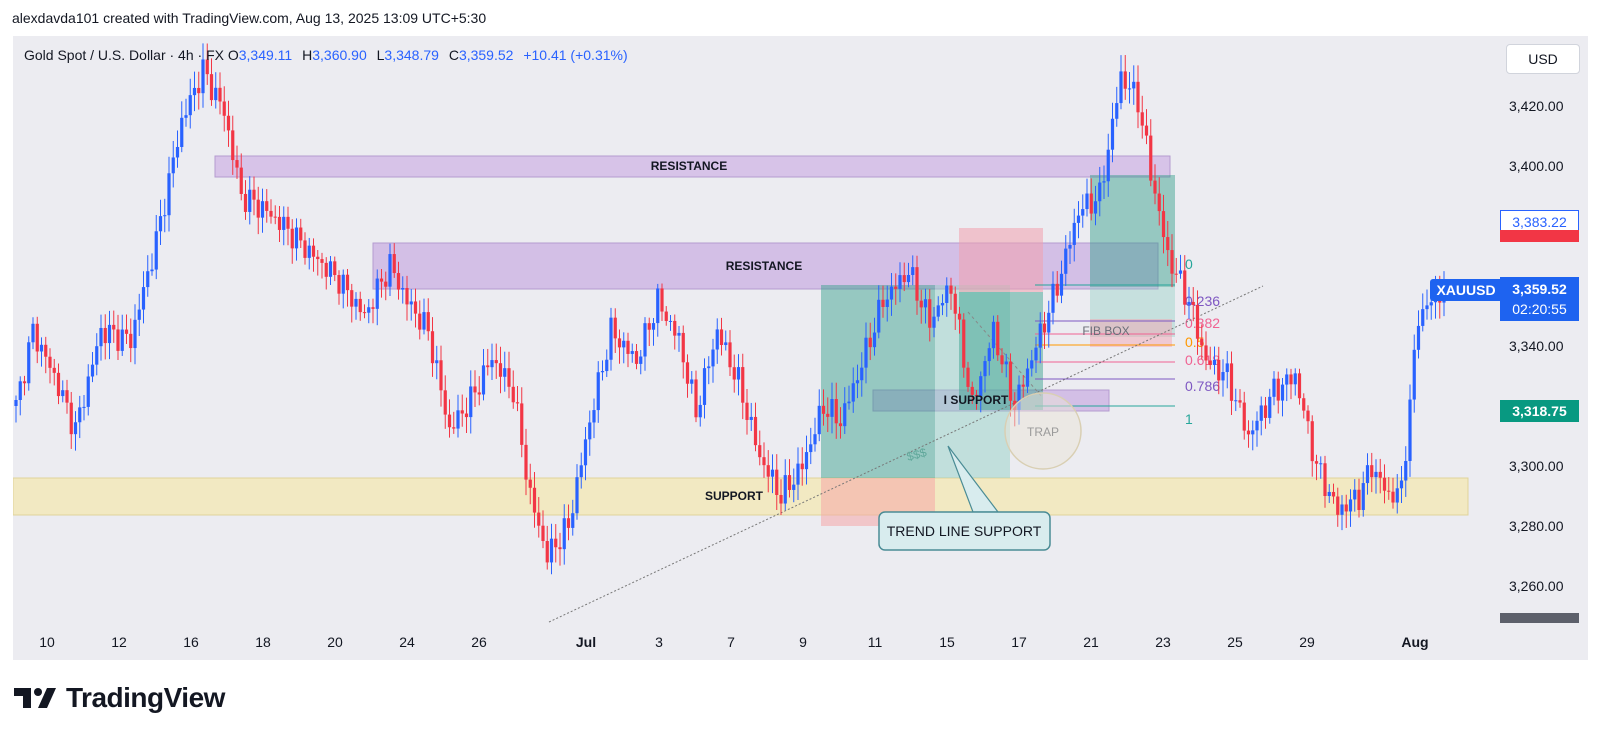  I want to click on resistance-zone-upper, so click(692, 166).